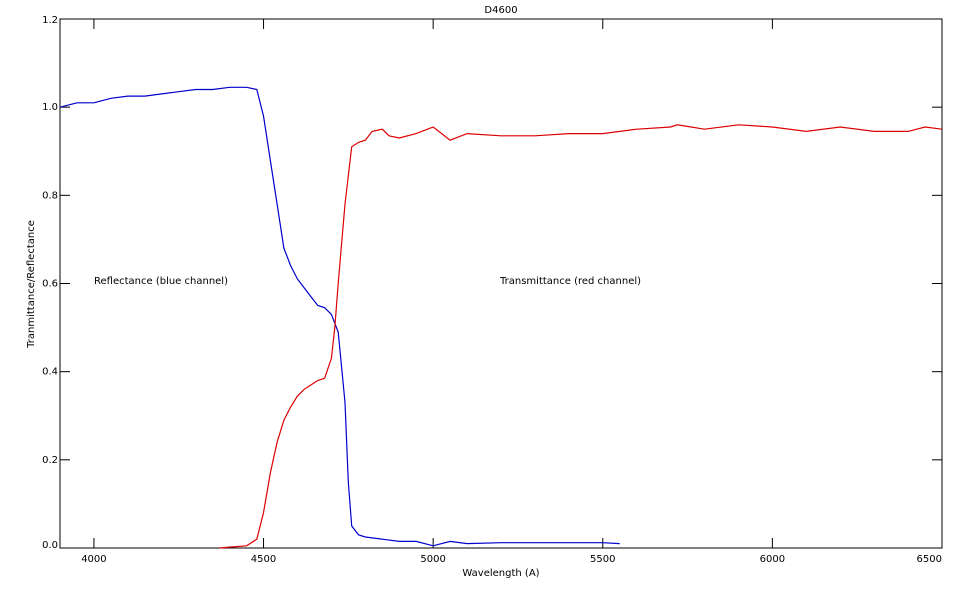  Describe the element at coordinates (432, 559) in the screenshot. I see `x-tick-label: 5000` at that location.